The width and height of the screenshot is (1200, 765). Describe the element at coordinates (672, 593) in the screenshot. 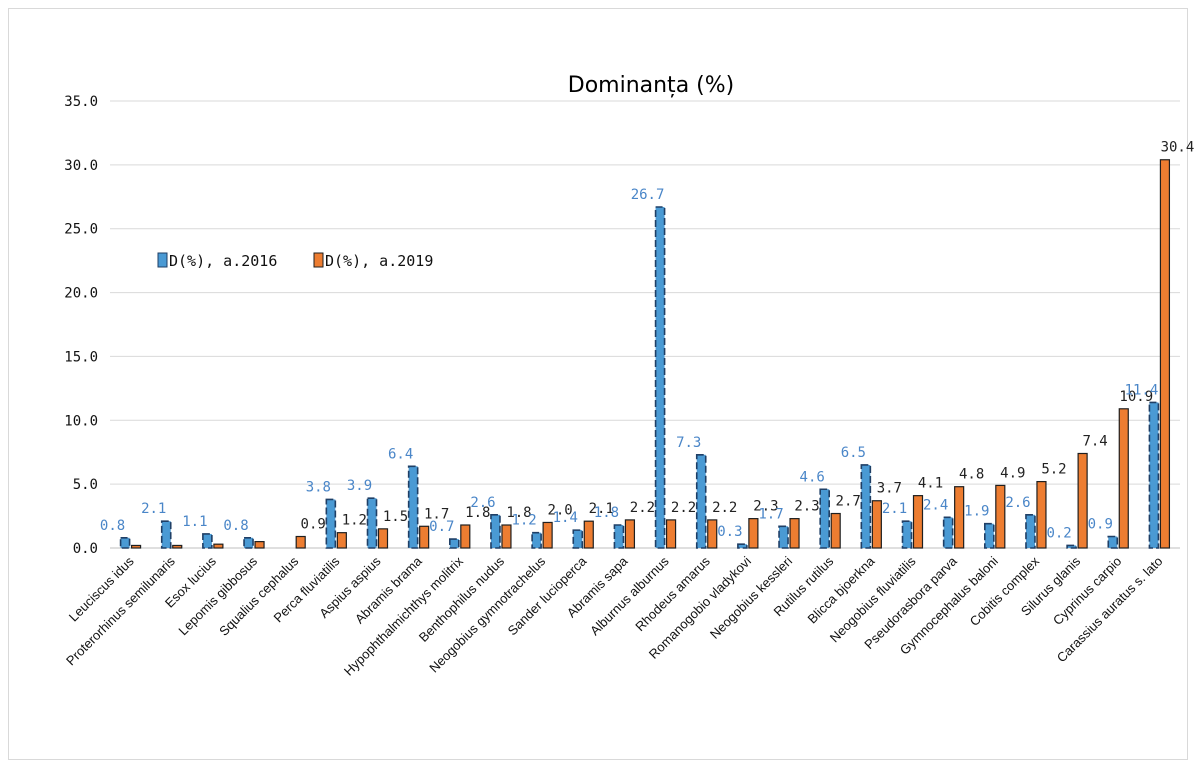

I see `x-tick-label: Rhodeus amarus` at that location.